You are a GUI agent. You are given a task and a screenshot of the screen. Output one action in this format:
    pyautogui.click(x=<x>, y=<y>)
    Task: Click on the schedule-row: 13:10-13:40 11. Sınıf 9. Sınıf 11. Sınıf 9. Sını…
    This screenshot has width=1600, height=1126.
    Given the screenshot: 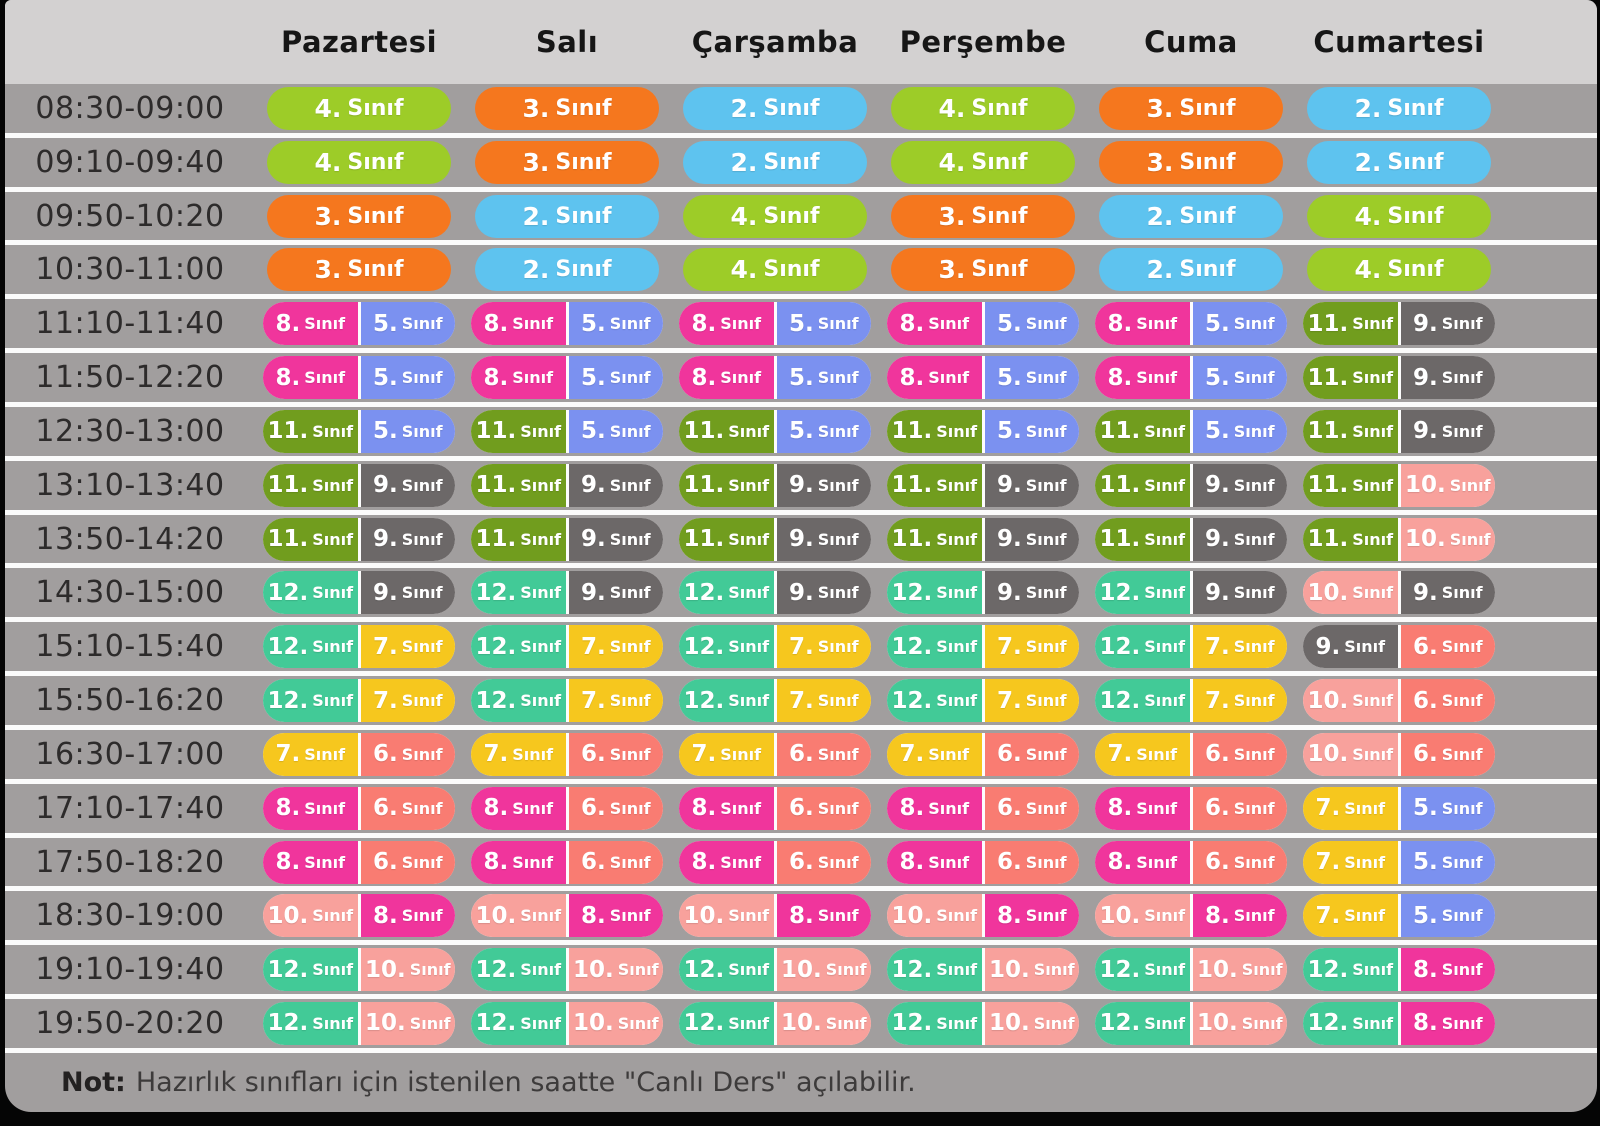 What is the action you would take?
    pyautogui.click(x=801, y=482)
    